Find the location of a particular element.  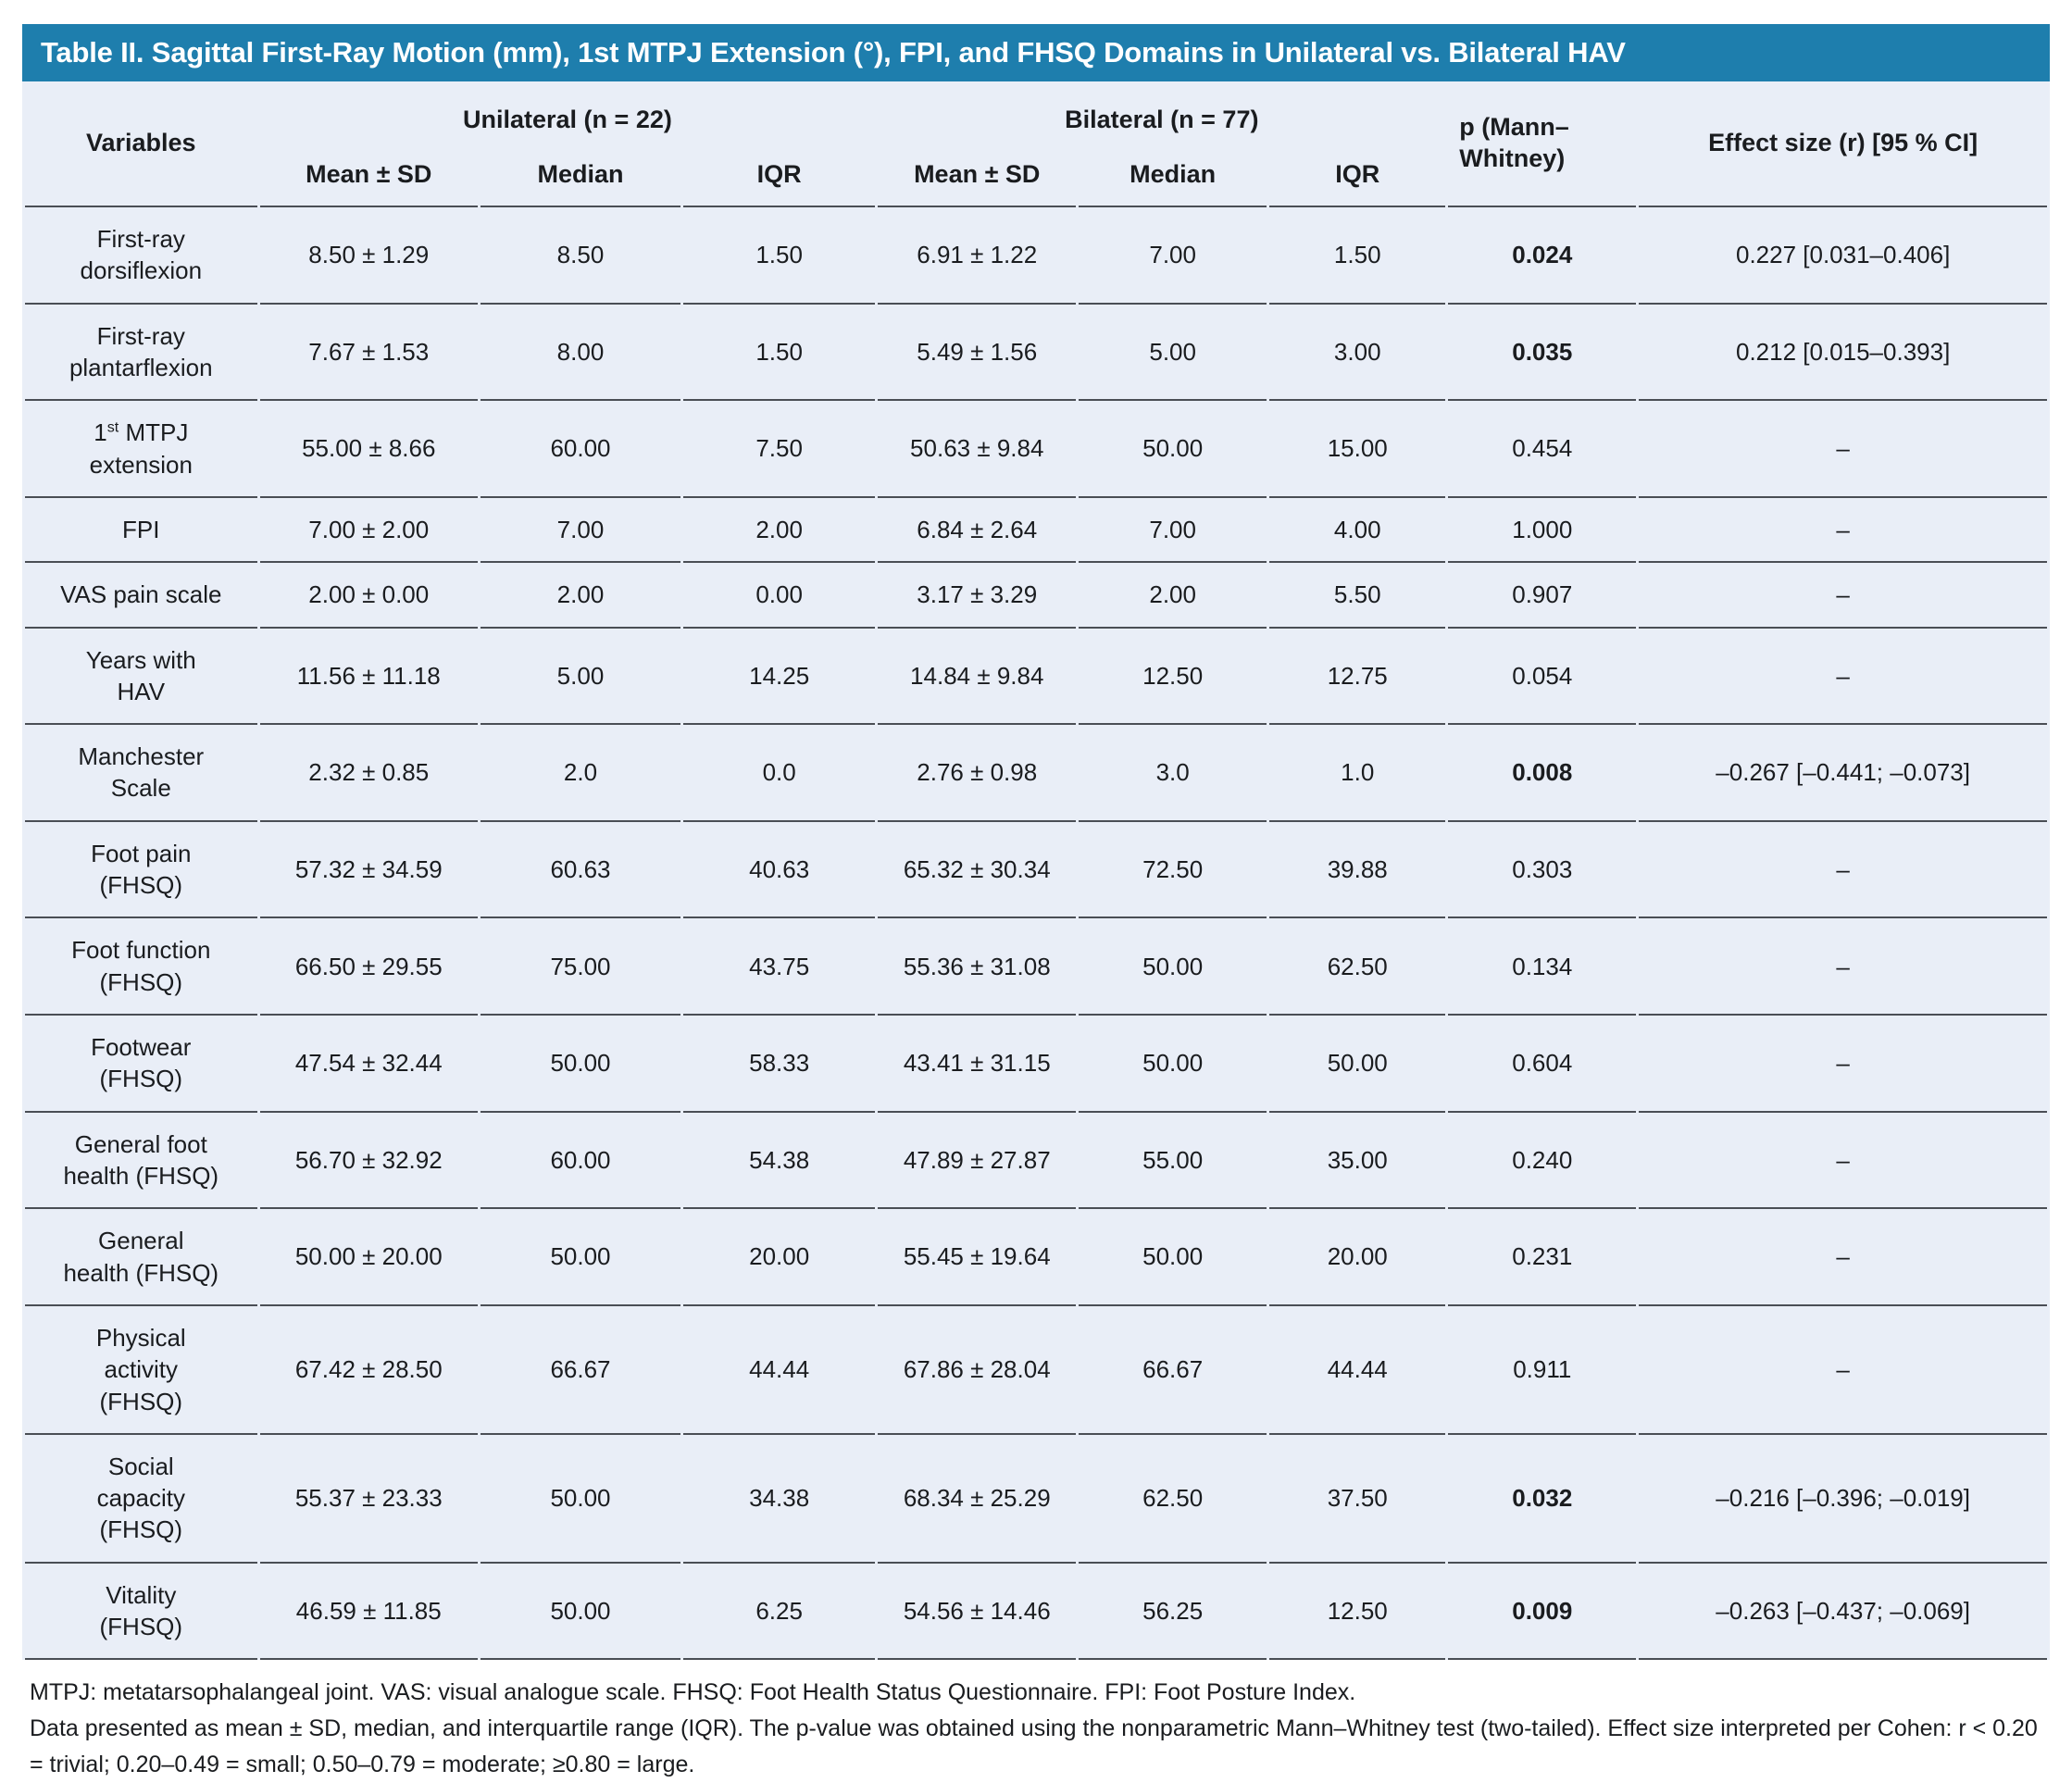

bilateral-mean-sd: 55.36 ± 31.08 is located at coordinates (977, 967).